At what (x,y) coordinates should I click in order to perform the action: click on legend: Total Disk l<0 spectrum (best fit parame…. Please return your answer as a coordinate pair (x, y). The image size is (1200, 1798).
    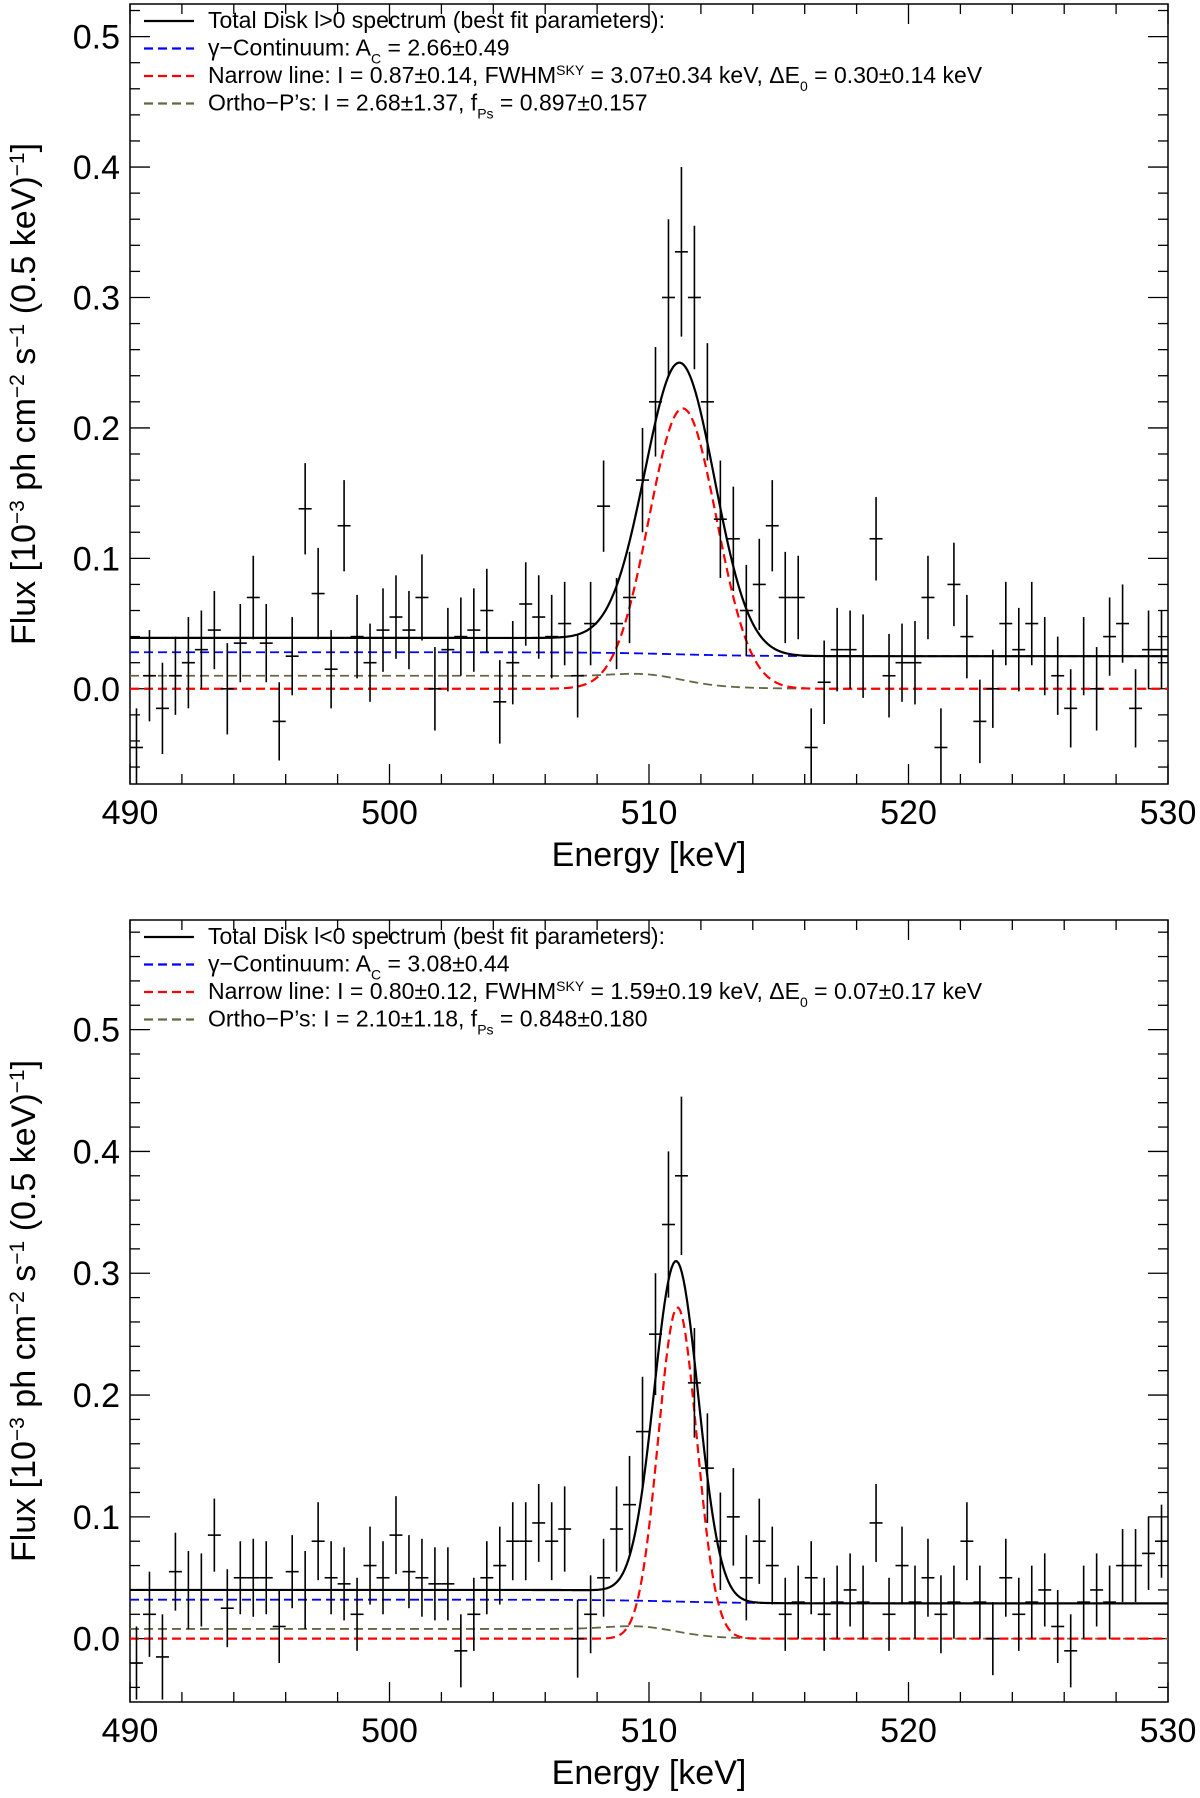
    Looking at the image, I should click on (563, 980).